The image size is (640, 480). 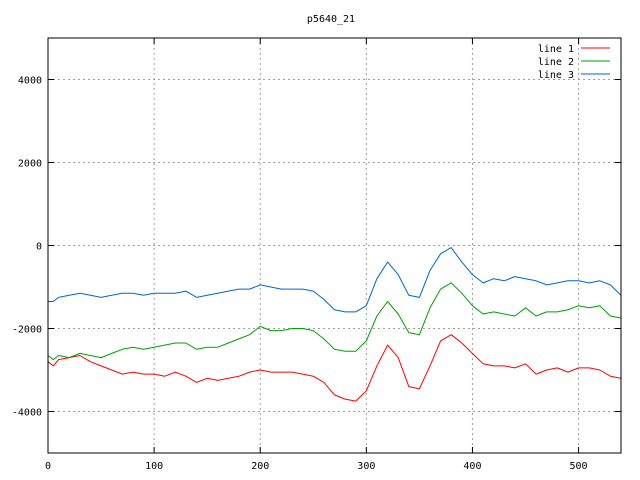 I want to click on y-tick-label: 4000, so click(x=30, y=81).